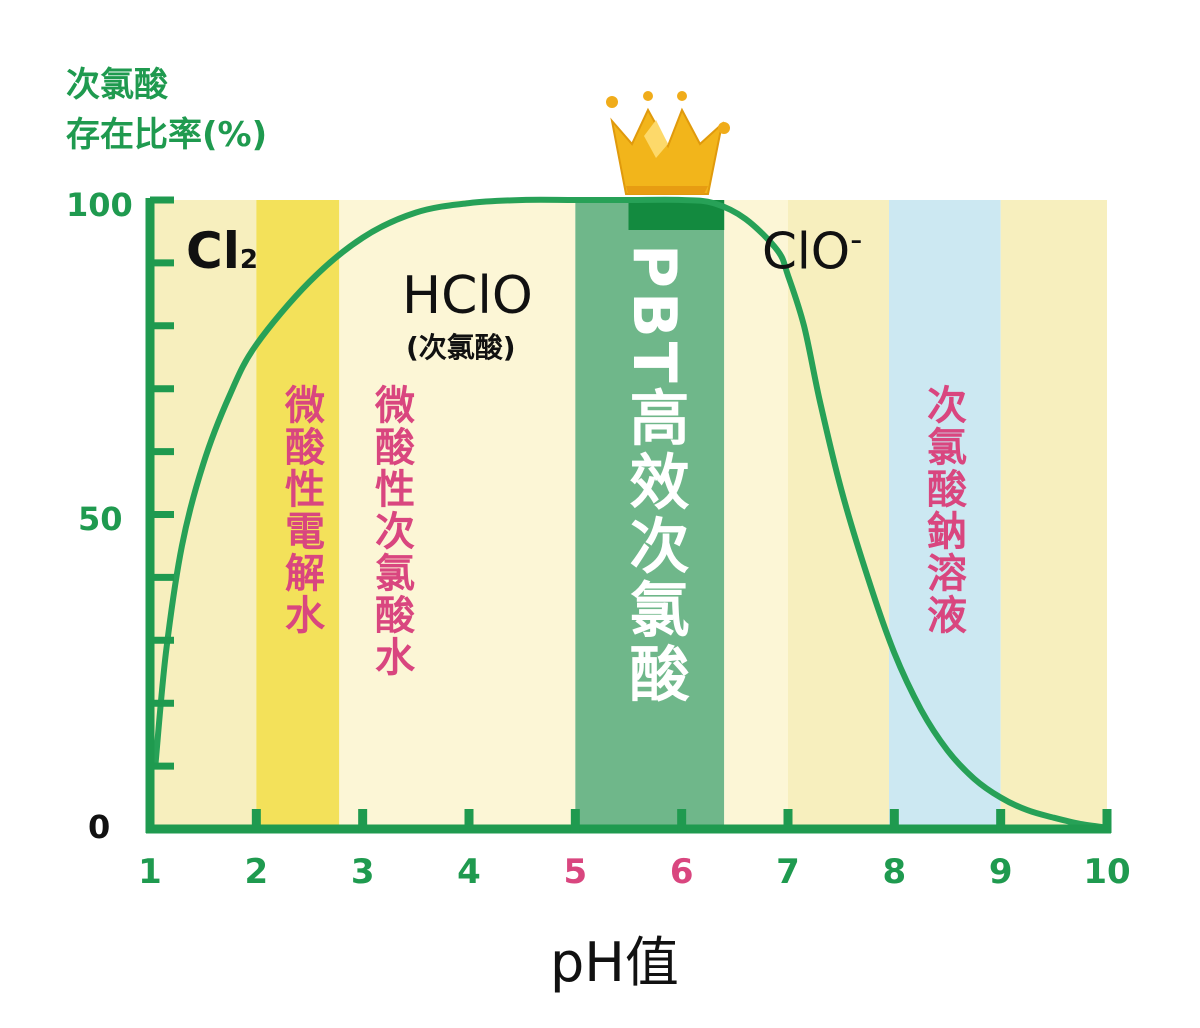  What do you see at coordinates (943, 510) in the screenshot?
I see `sodium-hypochlorite-label: 次氯酸鈉溶液` at bounding box center [943, 510].